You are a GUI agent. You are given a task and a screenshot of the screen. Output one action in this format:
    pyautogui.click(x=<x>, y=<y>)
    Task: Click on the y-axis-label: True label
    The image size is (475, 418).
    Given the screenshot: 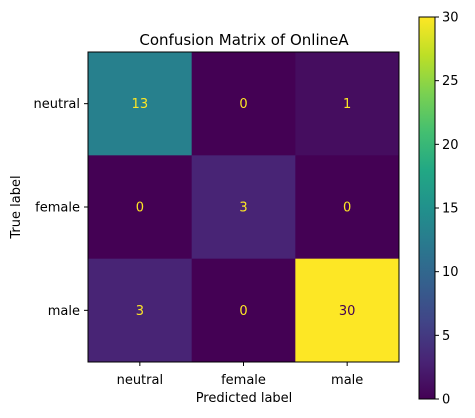 What is the action you would take?
    pyautogui.click(x=16, y=207)
    